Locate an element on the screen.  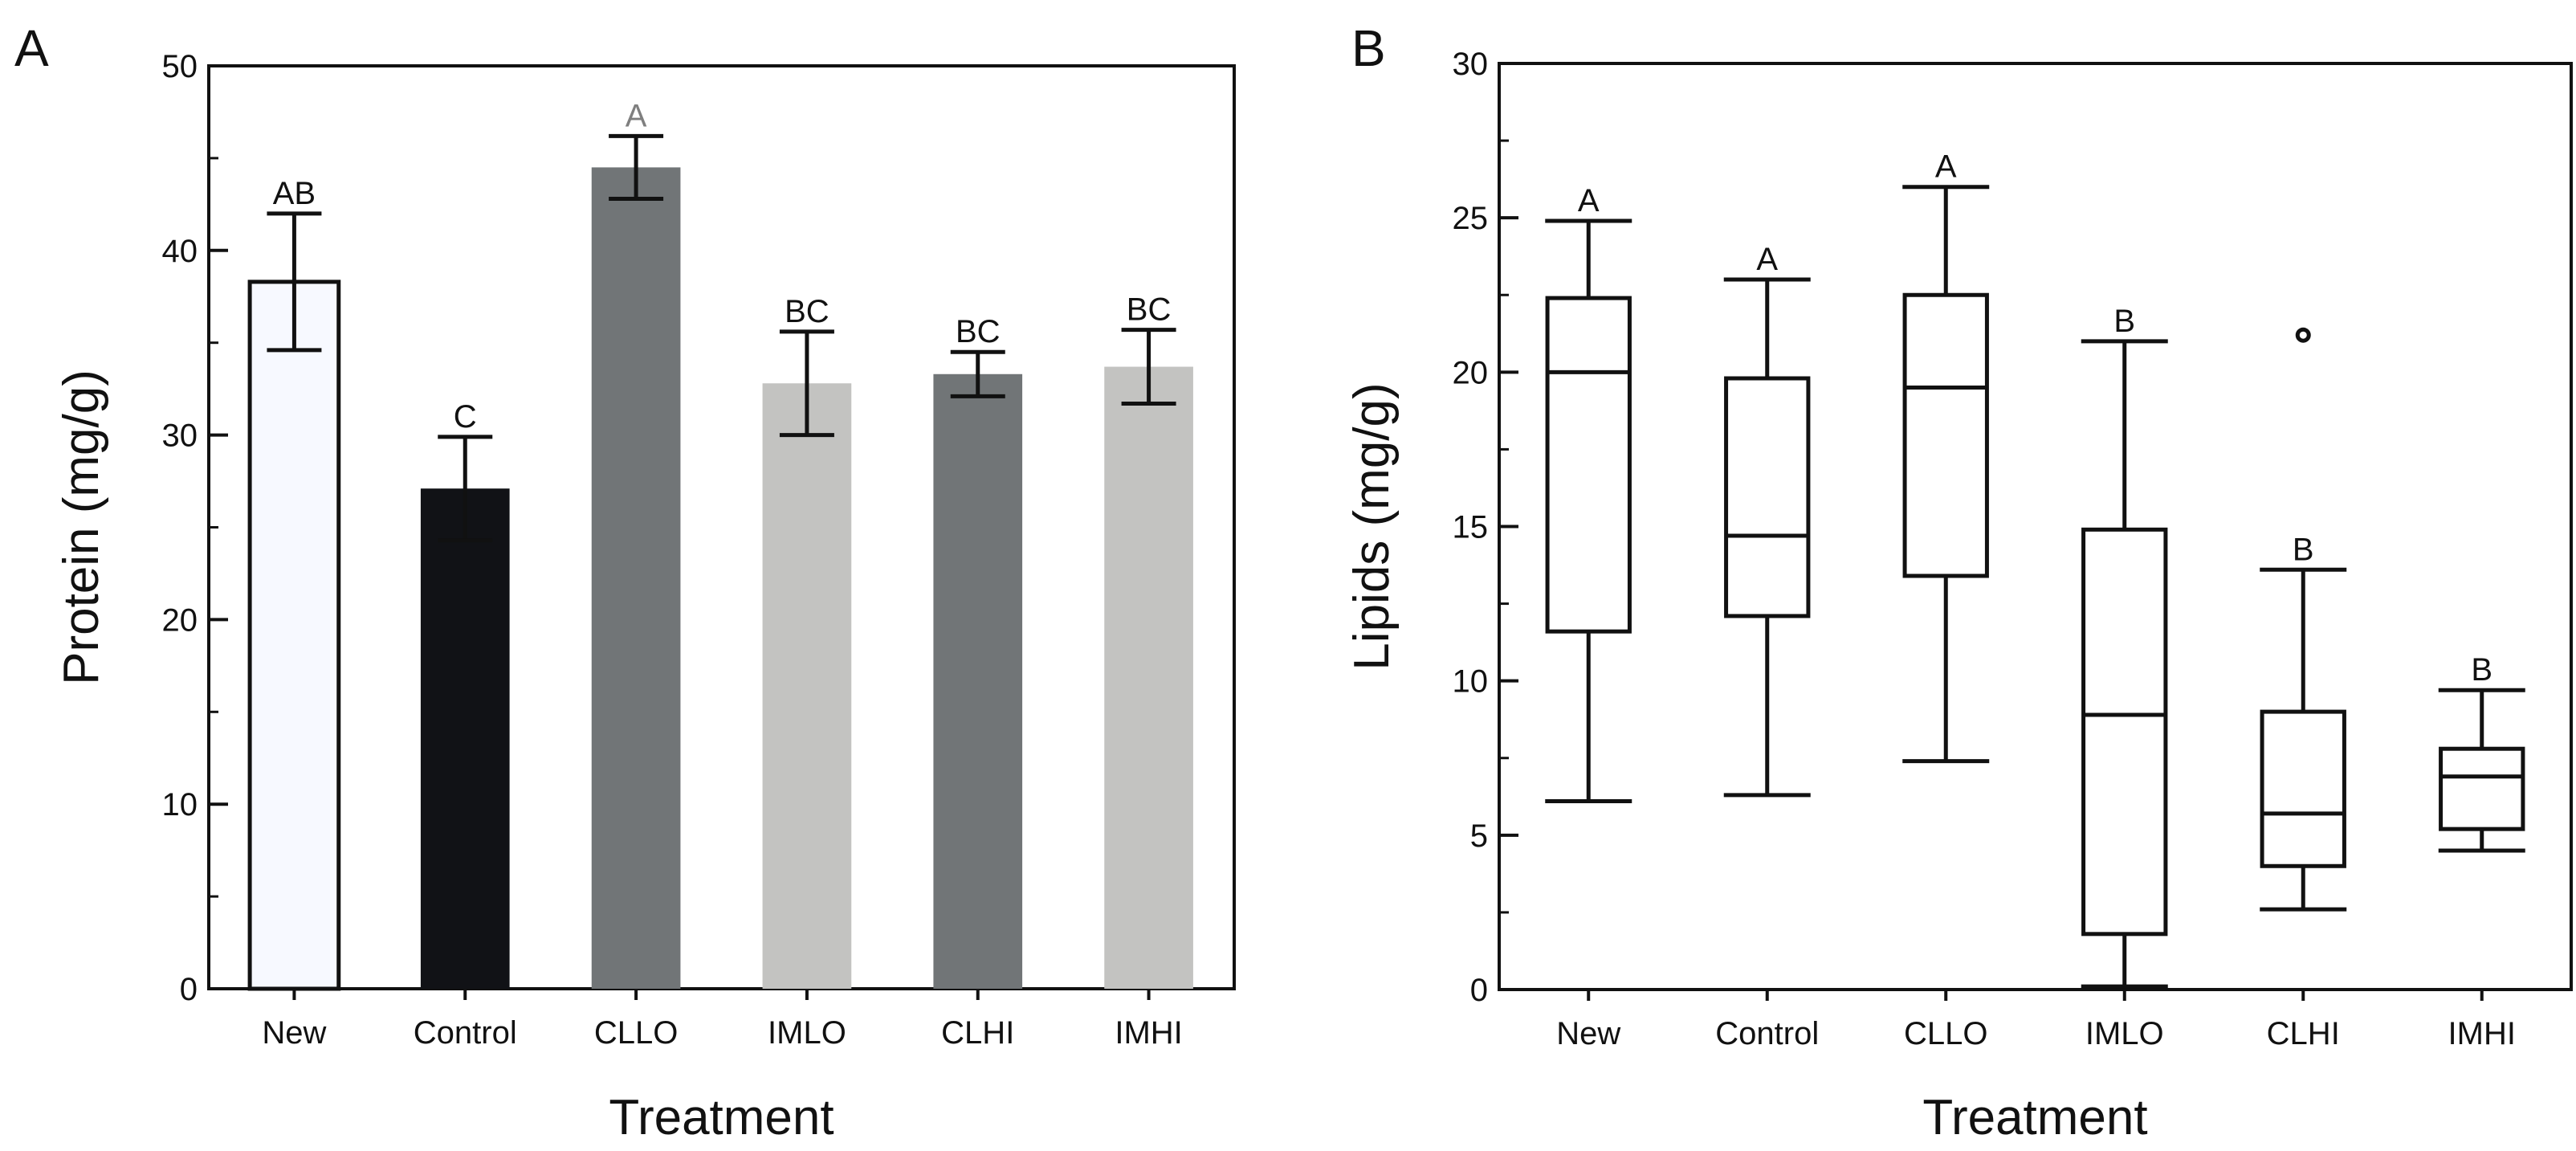
panel-label-a: A is located at coordinates (31, 48).